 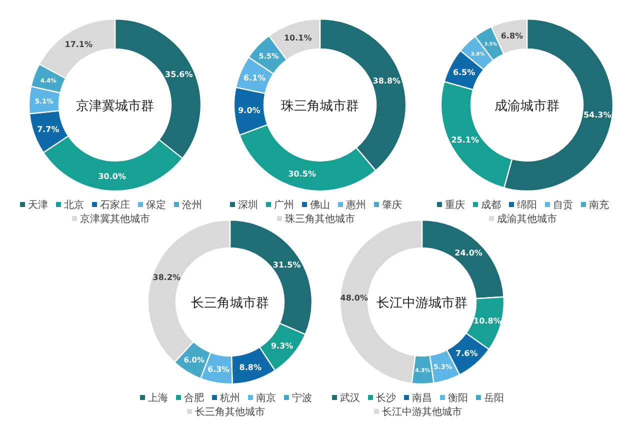 I want to click on legend-label: 绵阳, so click(x=527, y=205).